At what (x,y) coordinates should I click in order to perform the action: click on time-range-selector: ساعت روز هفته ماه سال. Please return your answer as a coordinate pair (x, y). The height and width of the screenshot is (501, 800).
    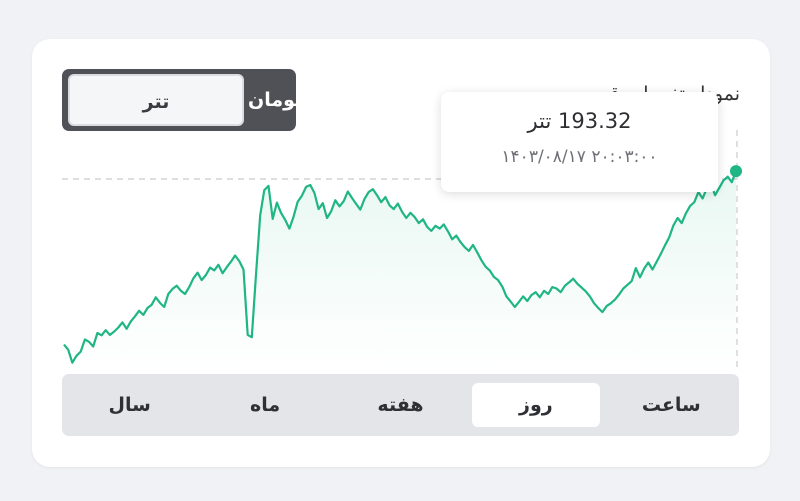
    Looking at the image, I should click on (400, 405).